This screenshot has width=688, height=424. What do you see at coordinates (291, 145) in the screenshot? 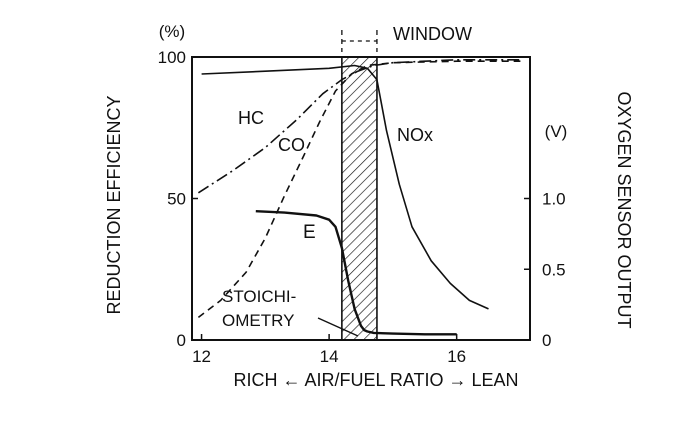
I see `series-label-co: CO` at bounding box center [291, 145].